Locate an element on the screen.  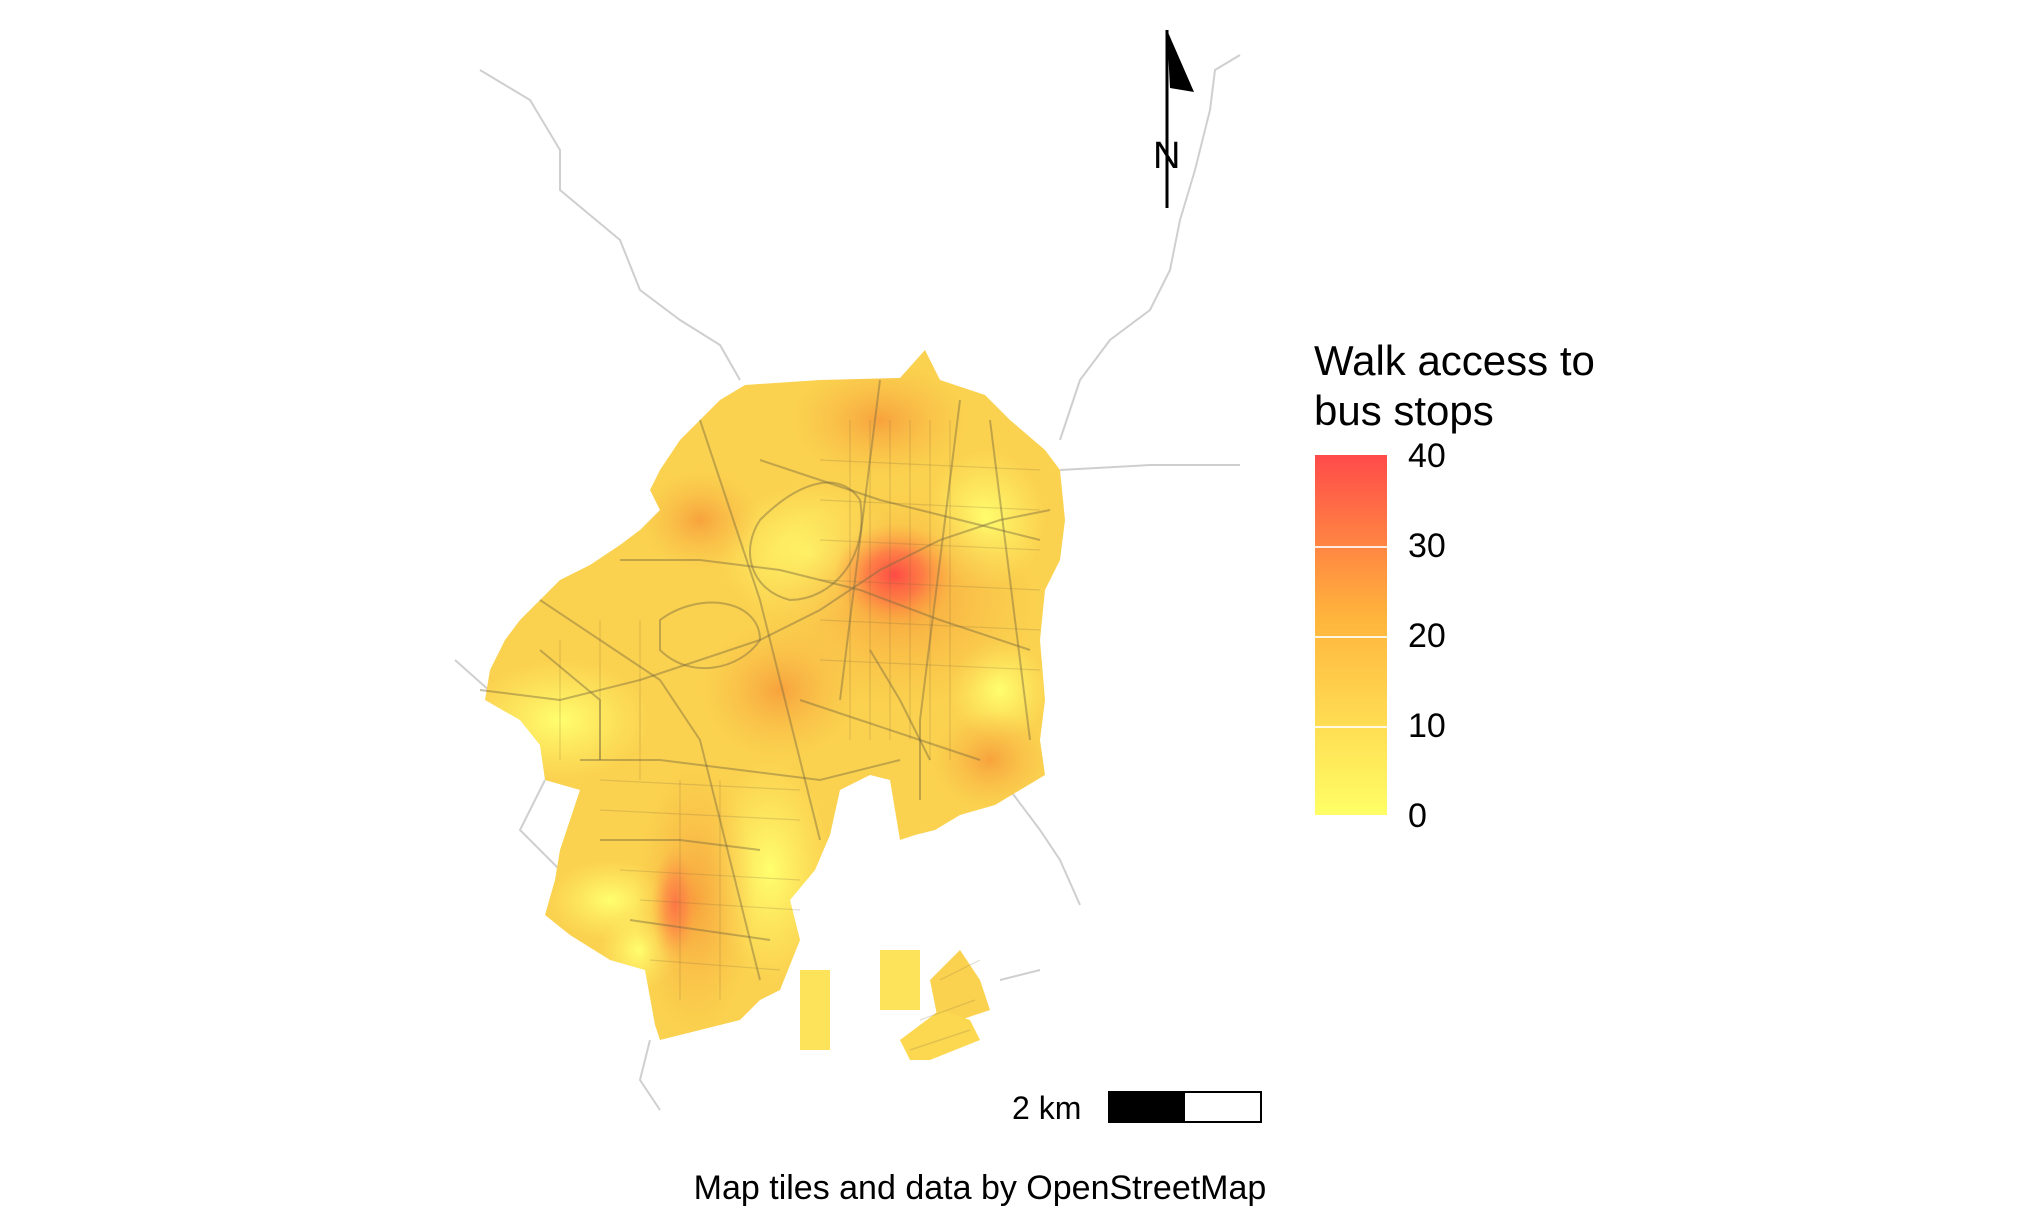
legend-tick-label: 40 is located at coordinates (1427, 456).